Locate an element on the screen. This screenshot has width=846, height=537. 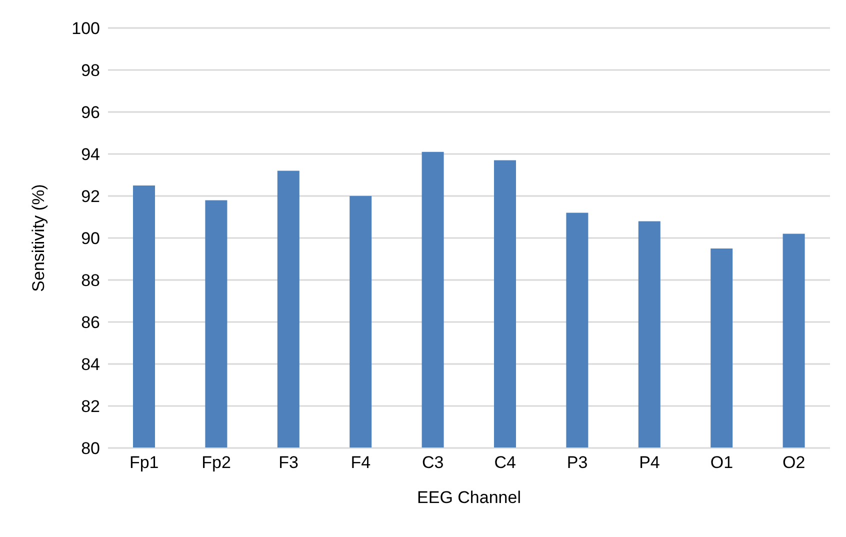
x-tick-label: Fp2 is located at coordinates (216, 462).